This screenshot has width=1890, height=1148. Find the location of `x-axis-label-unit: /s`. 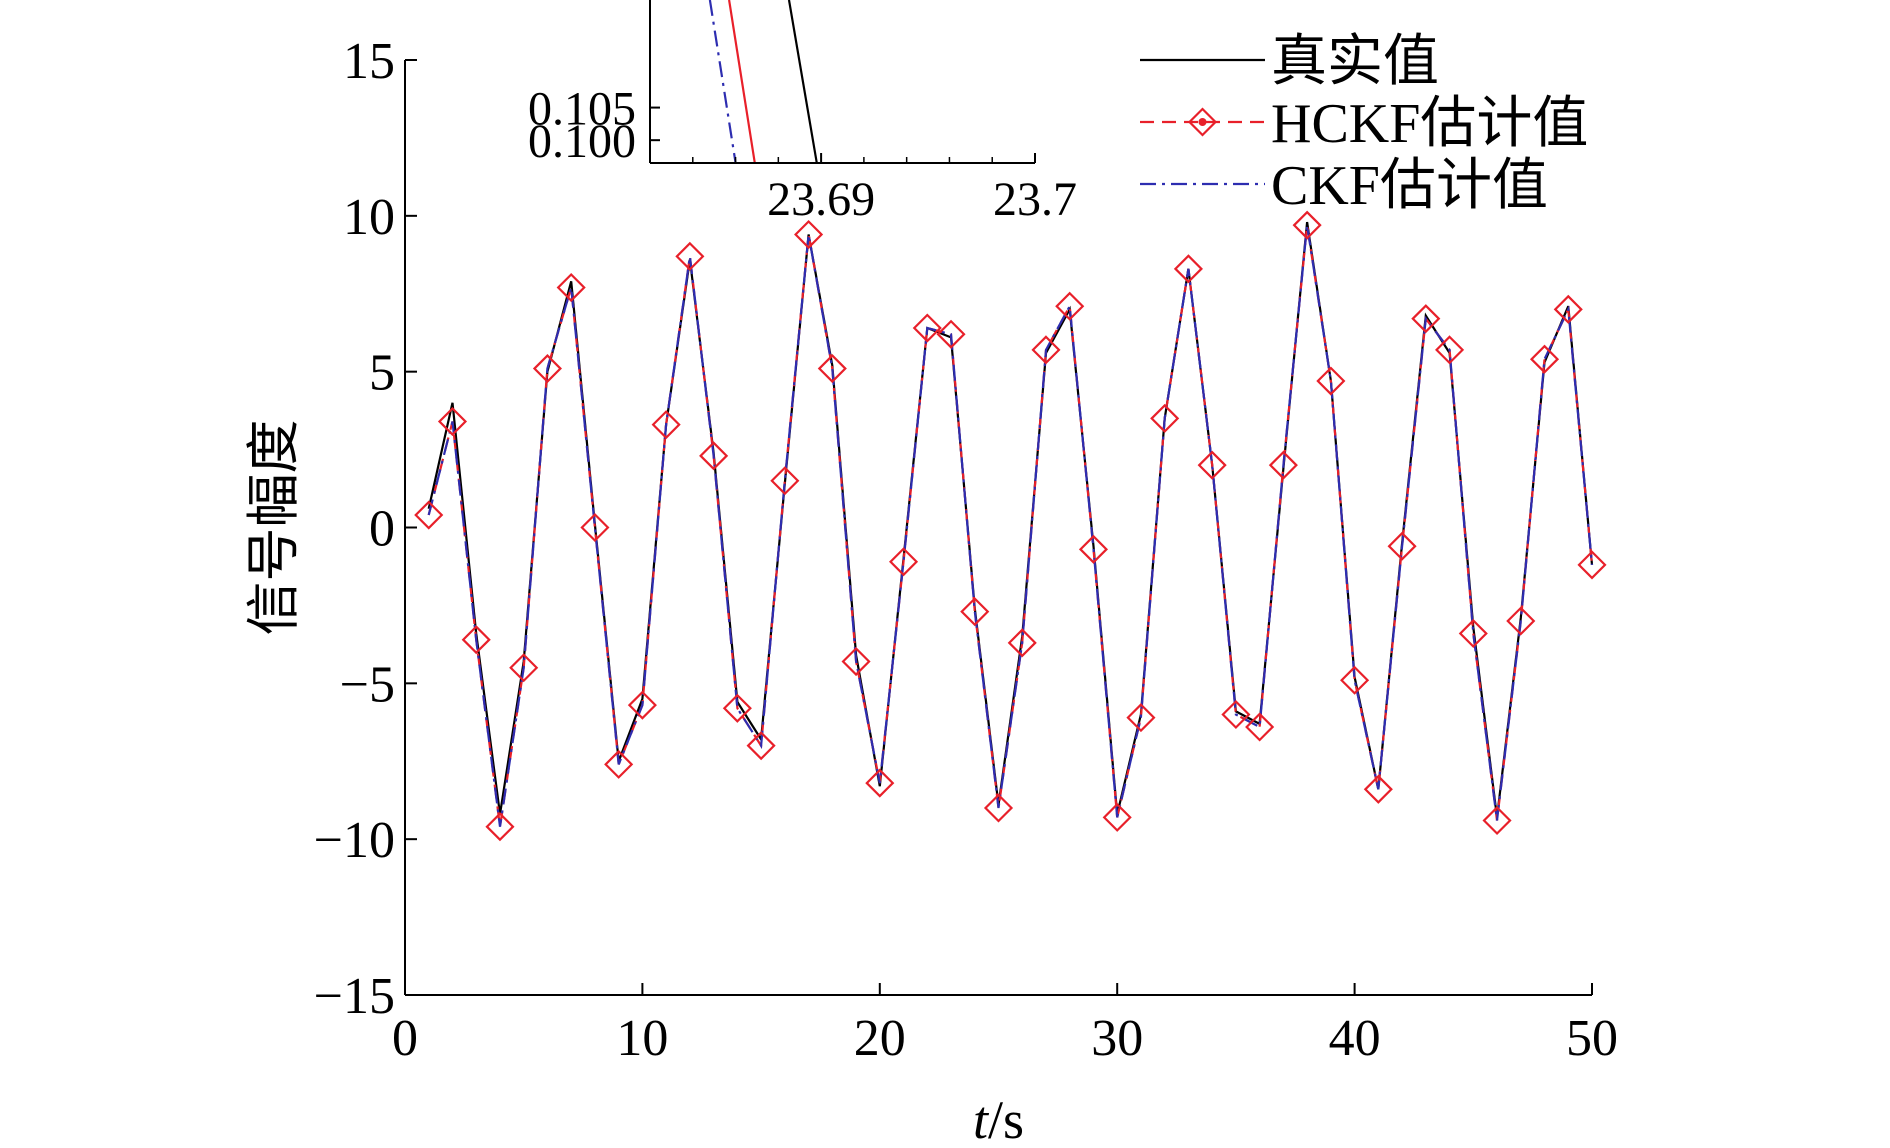

x-axis-label-unit: /s is located at coordinates (1006, 1119).